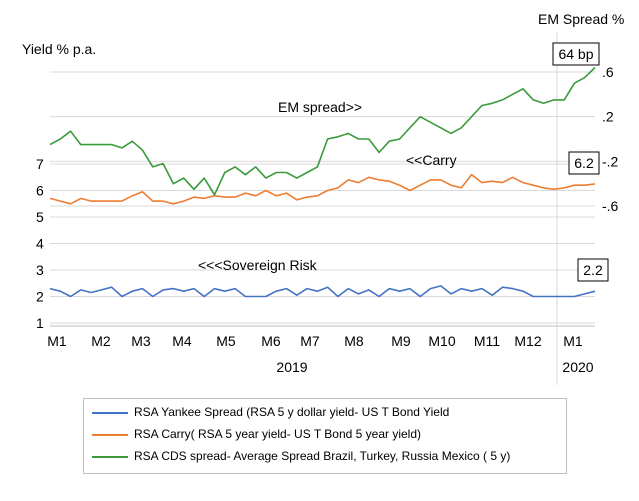 This screenshot has height=501, width=639. I want to click on right-tick-label: -.6, so click(610, 206).